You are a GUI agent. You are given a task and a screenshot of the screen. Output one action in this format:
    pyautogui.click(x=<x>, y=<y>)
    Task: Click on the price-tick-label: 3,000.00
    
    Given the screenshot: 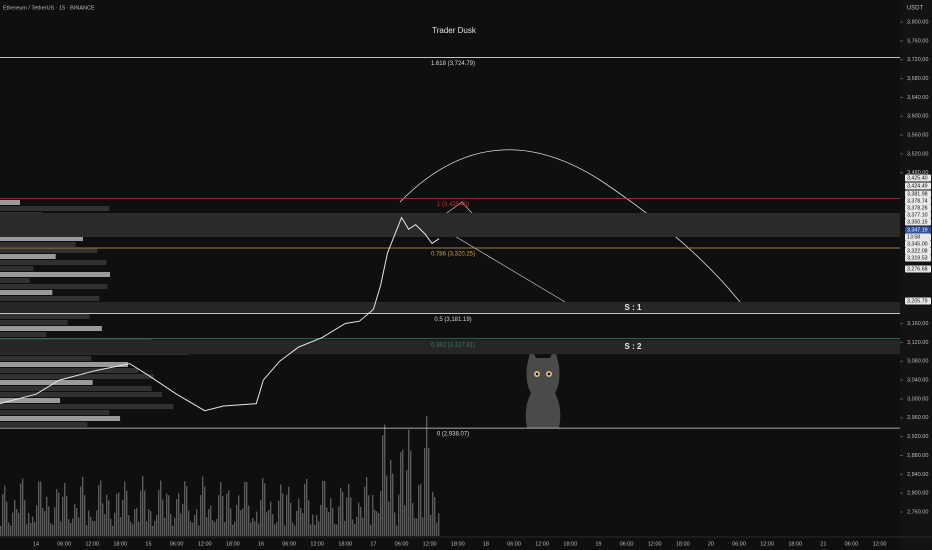 What is the action you would take?
    pyautogui.click(x=917, y=399)
    